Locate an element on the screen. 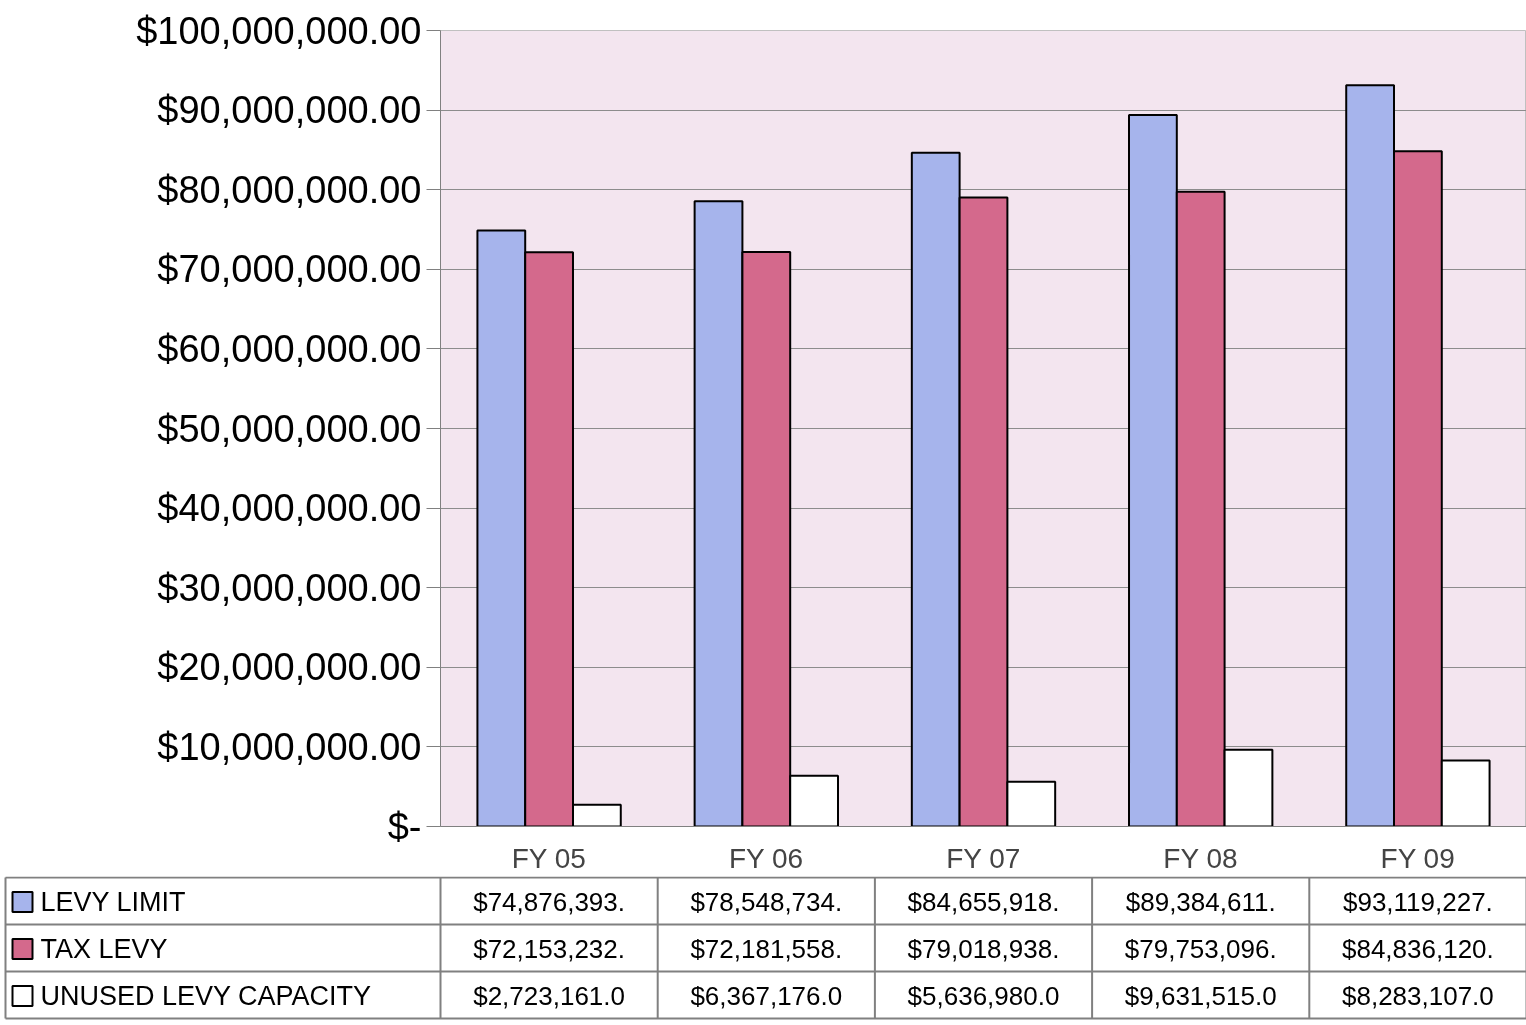 This screenshot has height=1025, width=1526. data-label: $84,836,120. is located at coordinates (1417, 949).